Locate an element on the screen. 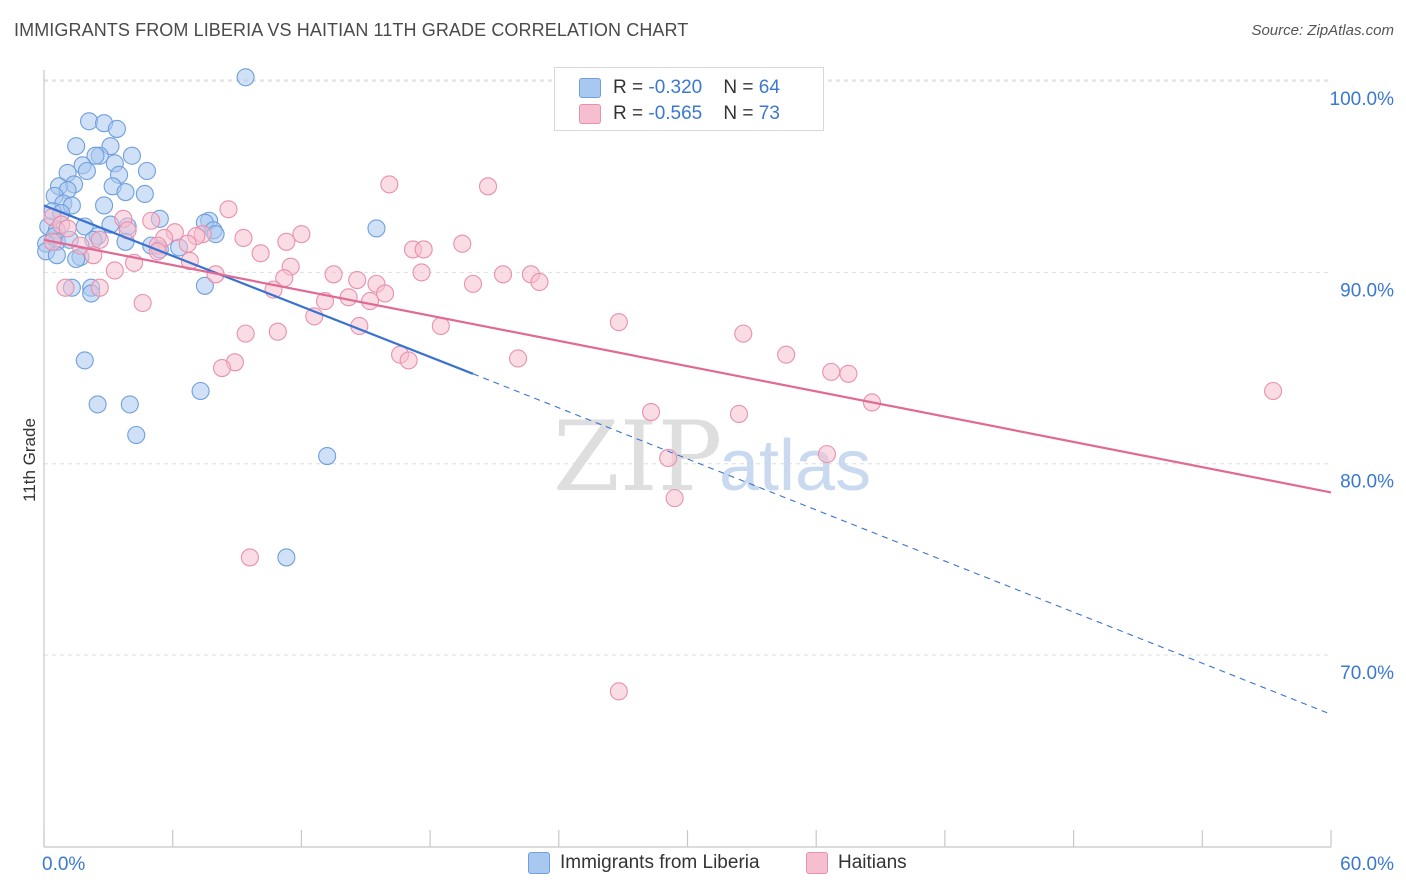 This screenshot has height=892, width=1406. y-tick-label: 90.0% is located at coordinates (1367, 290).